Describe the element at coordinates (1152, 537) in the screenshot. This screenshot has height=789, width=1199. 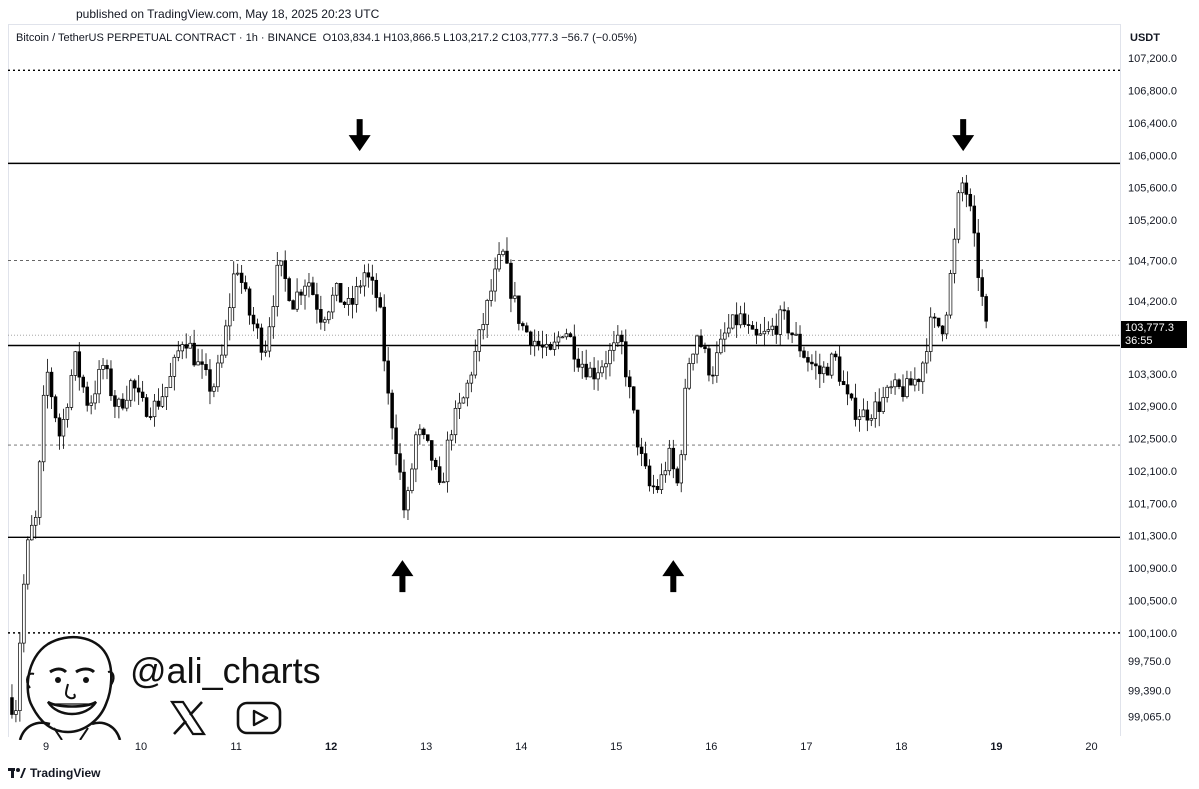
I see `y-tick-label: 101,300.0` at that location.